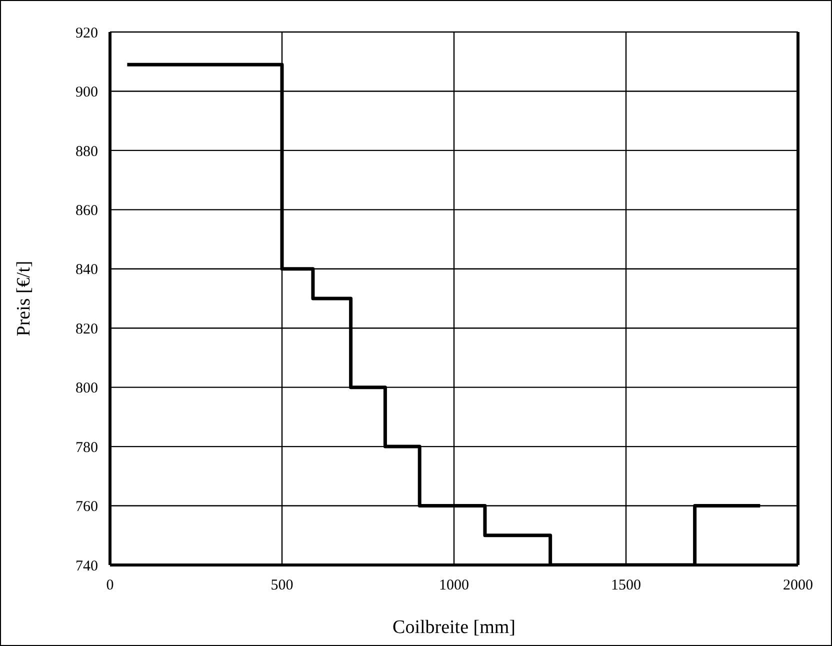  Describe the element at coordinates (87, 388) in the screenshot. I see `y-tick-label: 800` at that location.